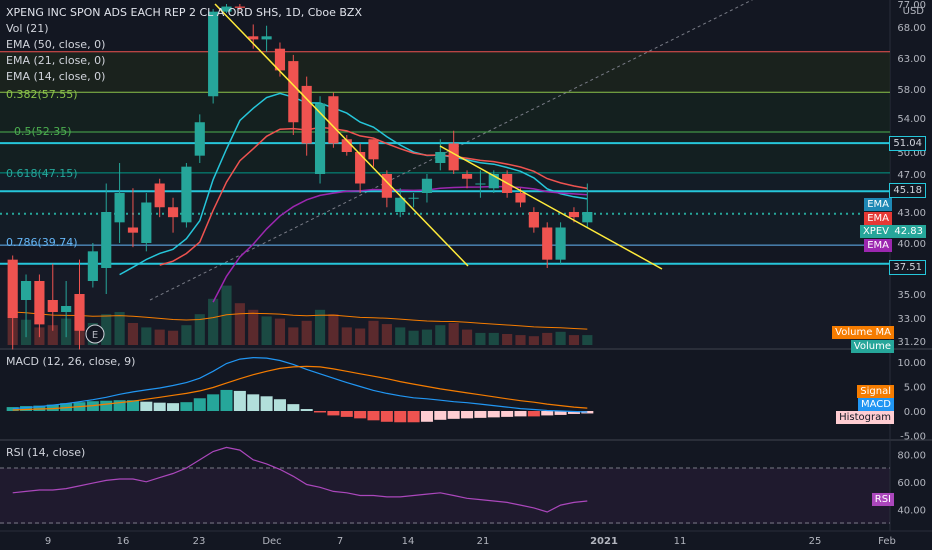 The image size is (932, 550). What do you see at coordinates (878, 218) in the screenshot?
I see `ema-21-tag: EMA` at bounding box center [878, 218].